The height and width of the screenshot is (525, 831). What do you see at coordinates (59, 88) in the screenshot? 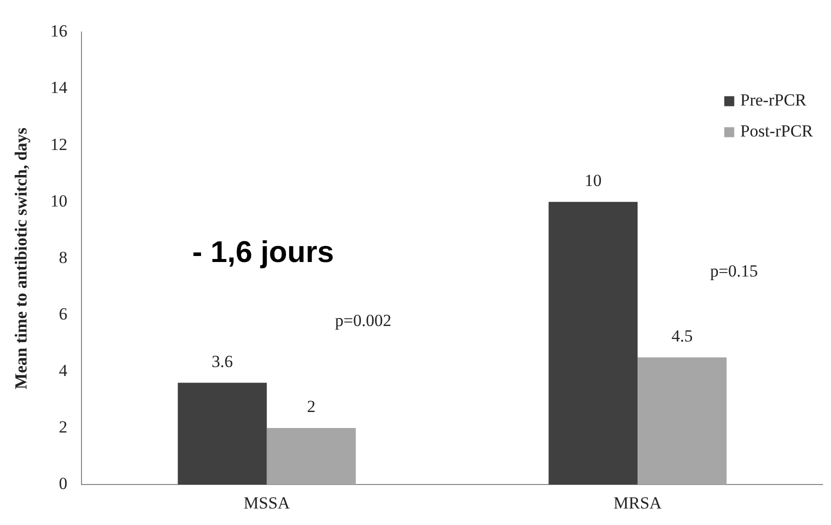
I see `y-tick-label: 14` at bounding box center [59, 88].